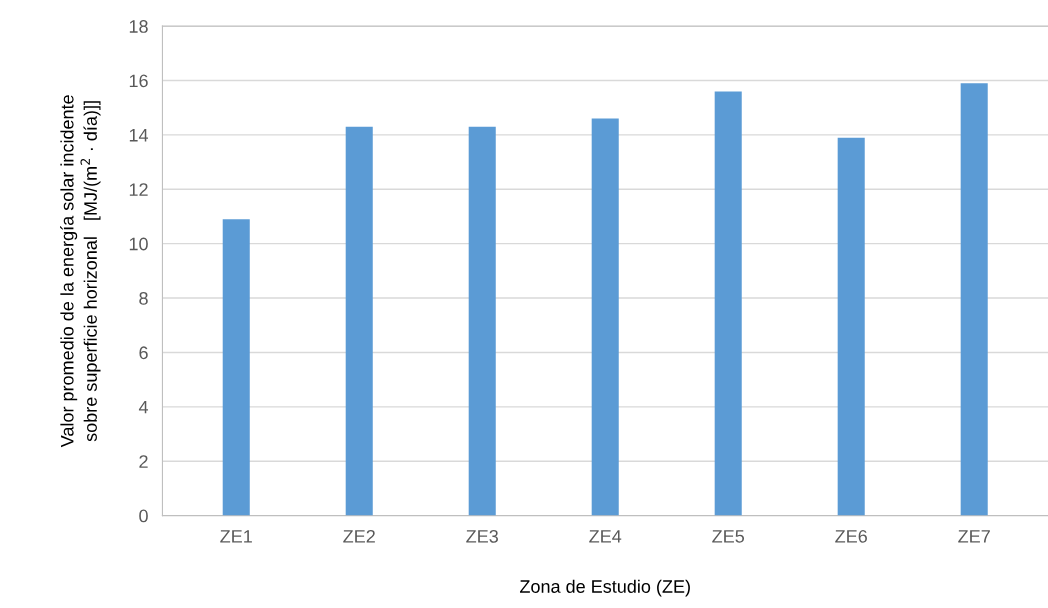  Describe the element at coordinates (851, 536) in the screenshot. I see `x-tick-label: ZE6` at that location.